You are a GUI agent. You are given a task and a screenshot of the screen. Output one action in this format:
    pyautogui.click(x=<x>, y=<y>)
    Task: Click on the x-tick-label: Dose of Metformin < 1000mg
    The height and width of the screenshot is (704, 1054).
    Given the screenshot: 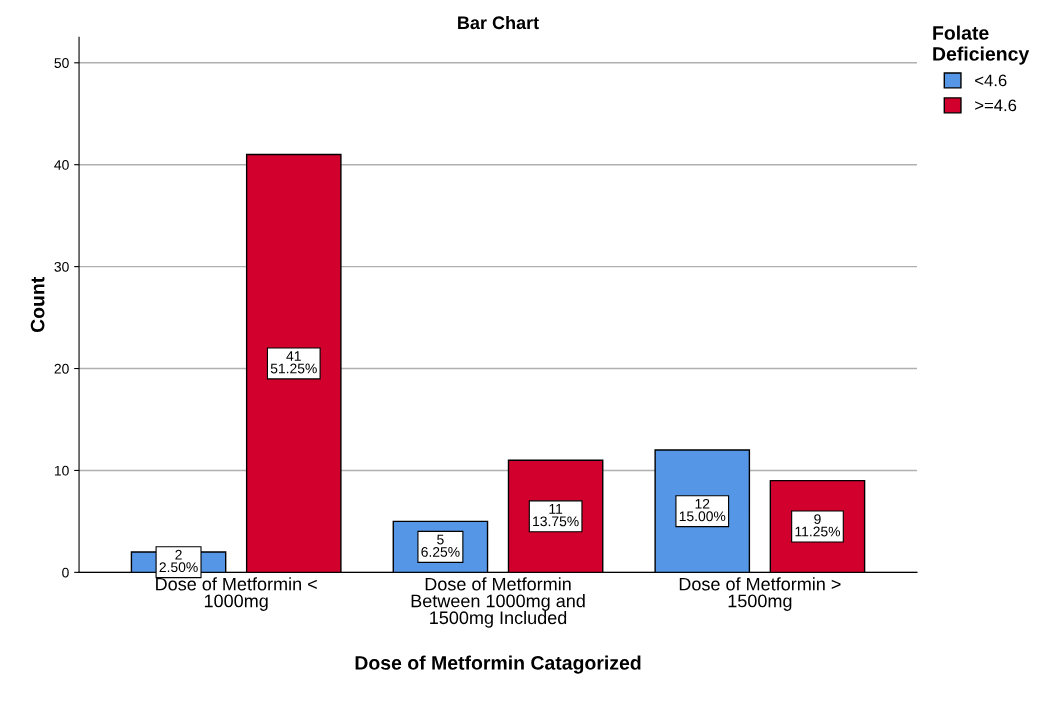 What is the action you would take?
    pyautogui.click(x=236, y=594)
    